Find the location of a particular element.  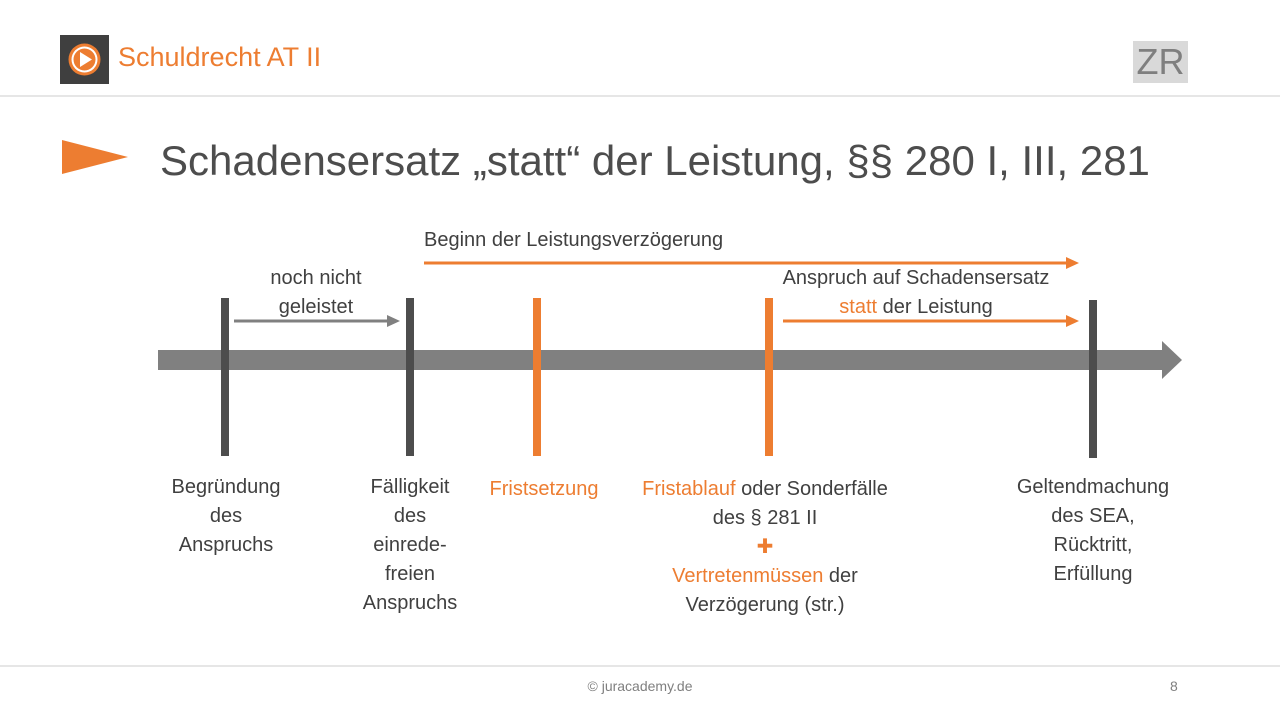

schadensersatz-line2: statt der Leistung is located at coordinates (916, 307).